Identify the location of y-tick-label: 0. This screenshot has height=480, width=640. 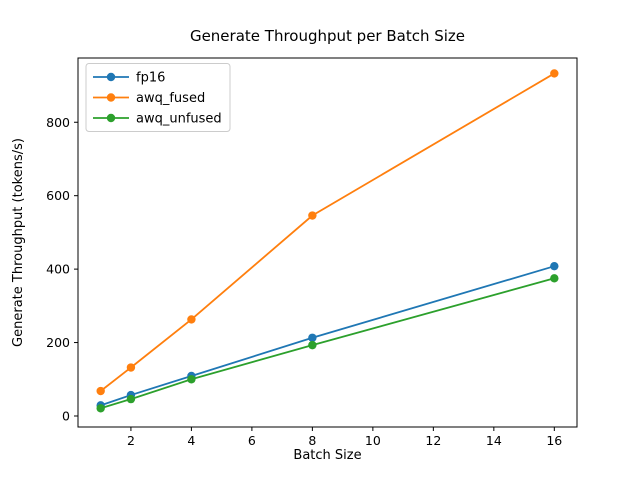
(66, 415).